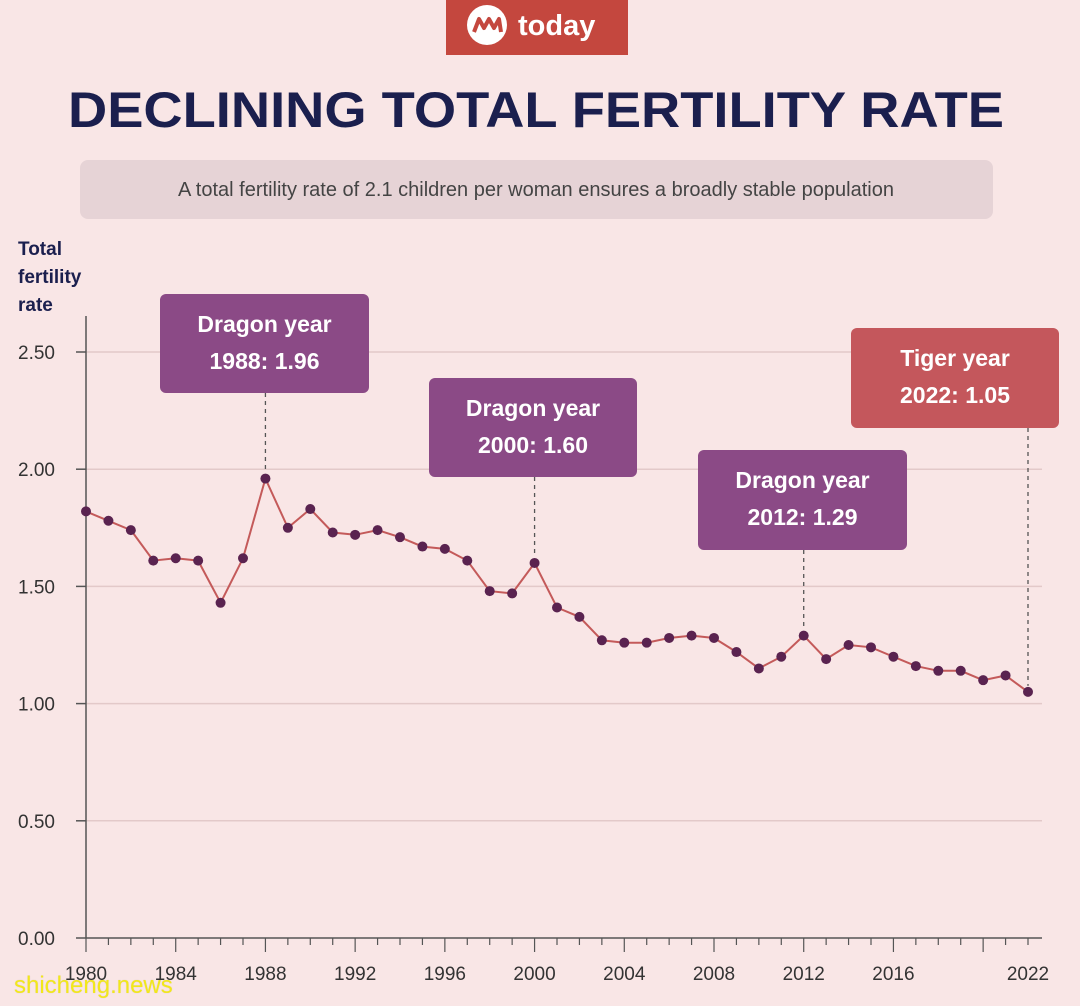 The width and height of the screenshot is (1080, 1006). What do you see at coordinates (176, 974) in the screenshot?
I see `x-tick-label: 1984` at bounding box center [176, 974].